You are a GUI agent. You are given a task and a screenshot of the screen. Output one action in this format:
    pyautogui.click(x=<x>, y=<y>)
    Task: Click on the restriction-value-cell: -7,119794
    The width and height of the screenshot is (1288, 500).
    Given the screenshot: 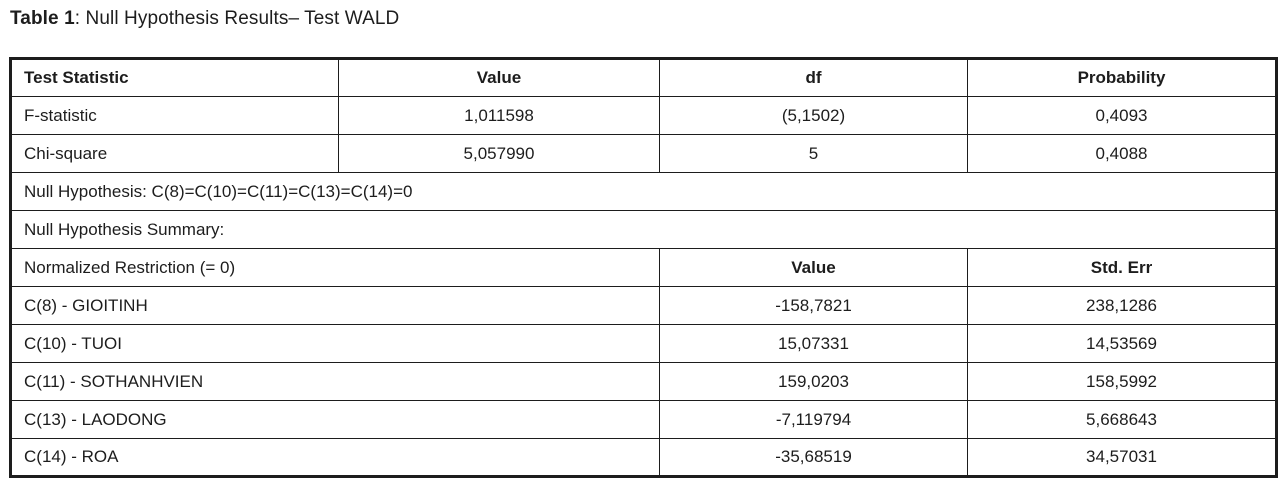 What is the action you would take?
    pyautogui.click(x=813, y=419)
    